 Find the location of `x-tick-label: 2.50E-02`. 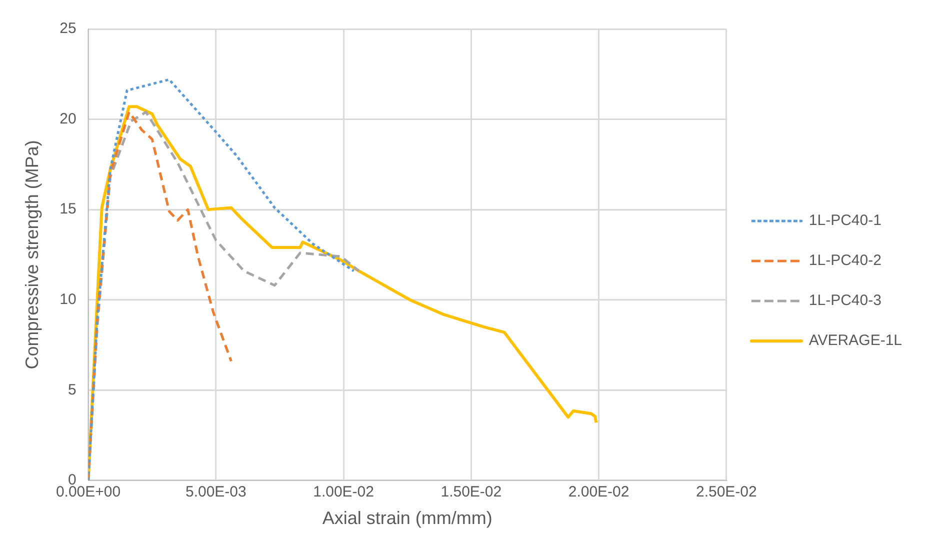

x-tick-label: 2.50E-02 is located at coordinates (726, 492).